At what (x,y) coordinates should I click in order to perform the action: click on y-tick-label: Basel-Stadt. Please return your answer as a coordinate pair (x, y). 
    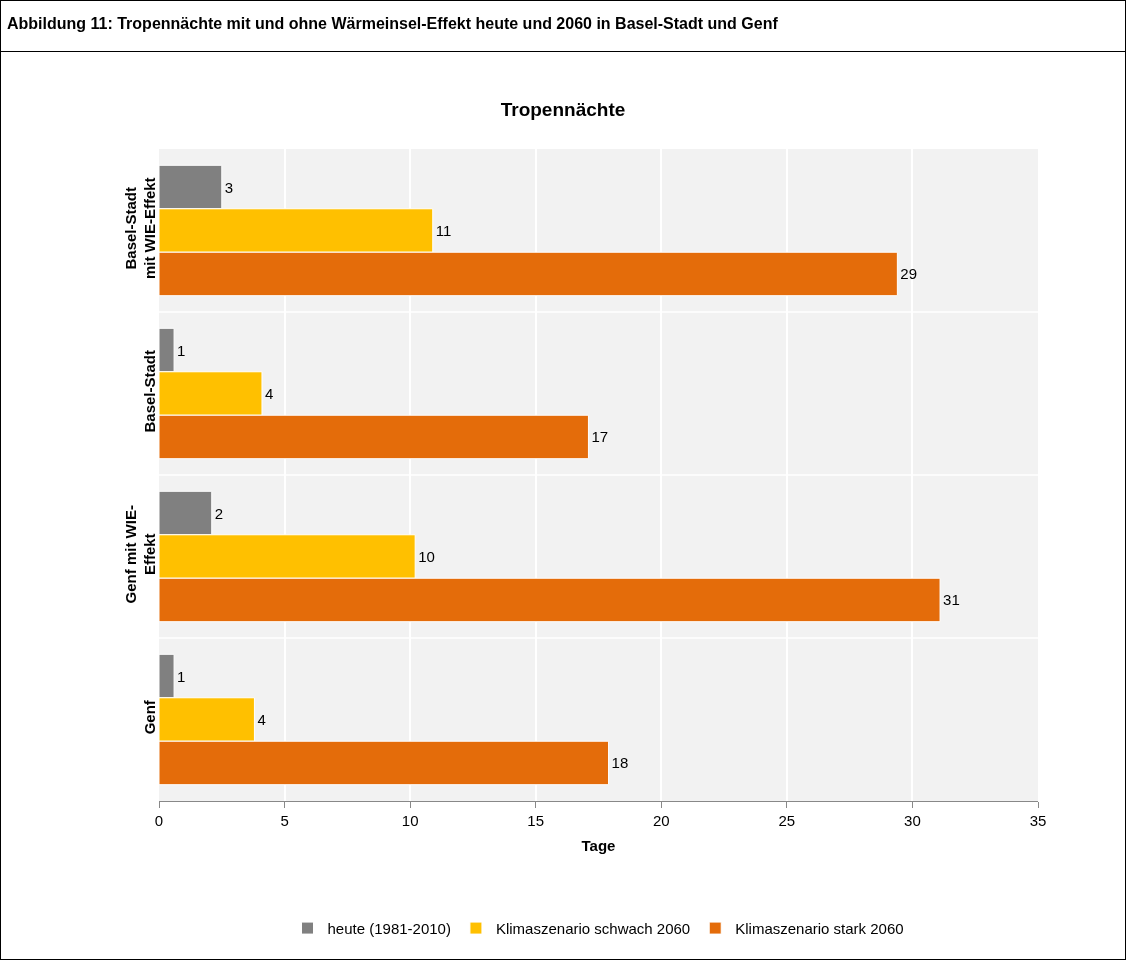
    Looking at the image, I should click on (149, 391).